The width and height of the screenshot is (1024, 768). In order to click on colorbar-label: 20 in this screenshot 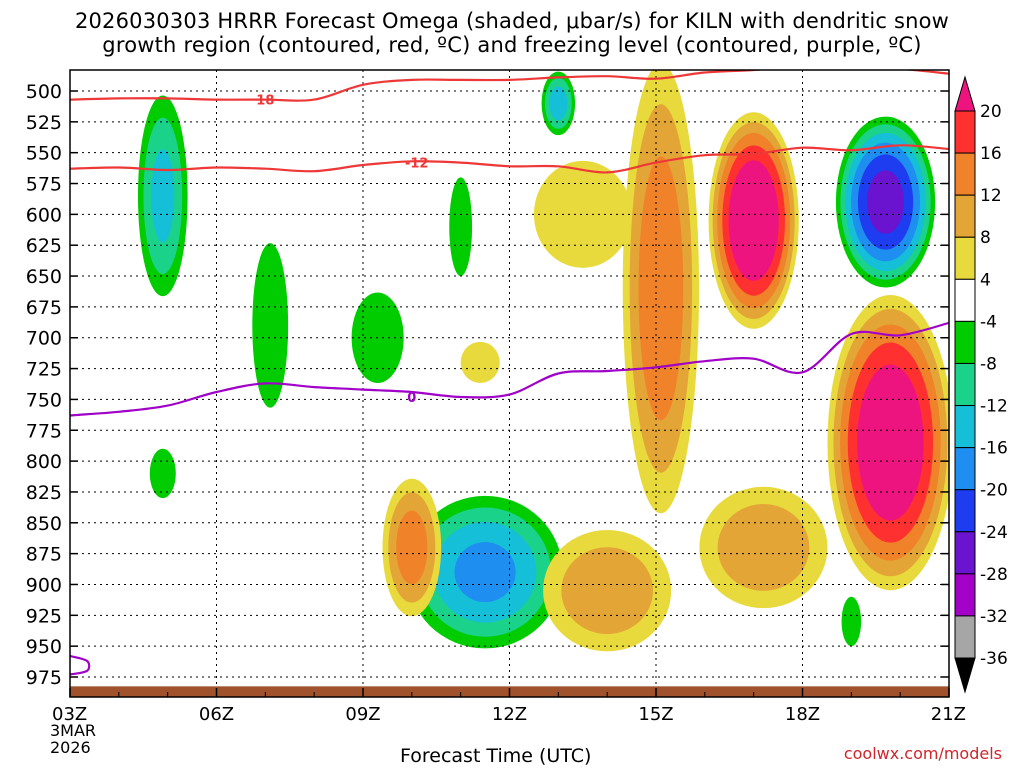, I will do `click(991, 112)`.